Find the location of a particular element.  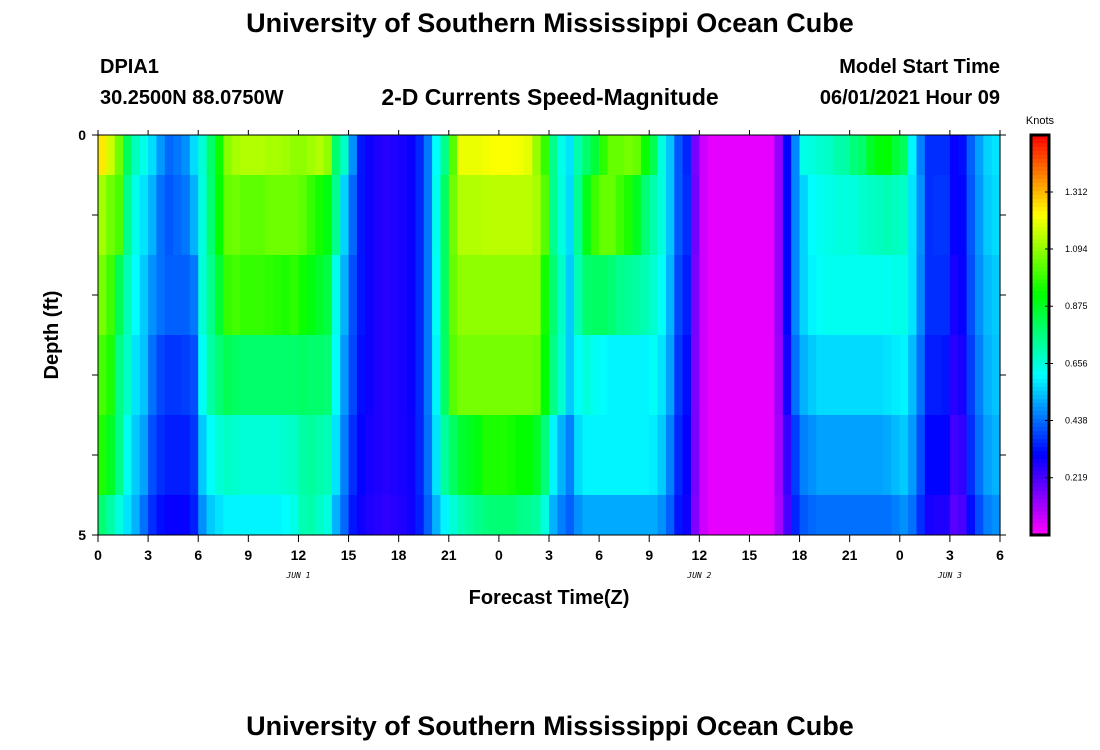

x-tick-label: 6 is located at coordinates (599, 555).